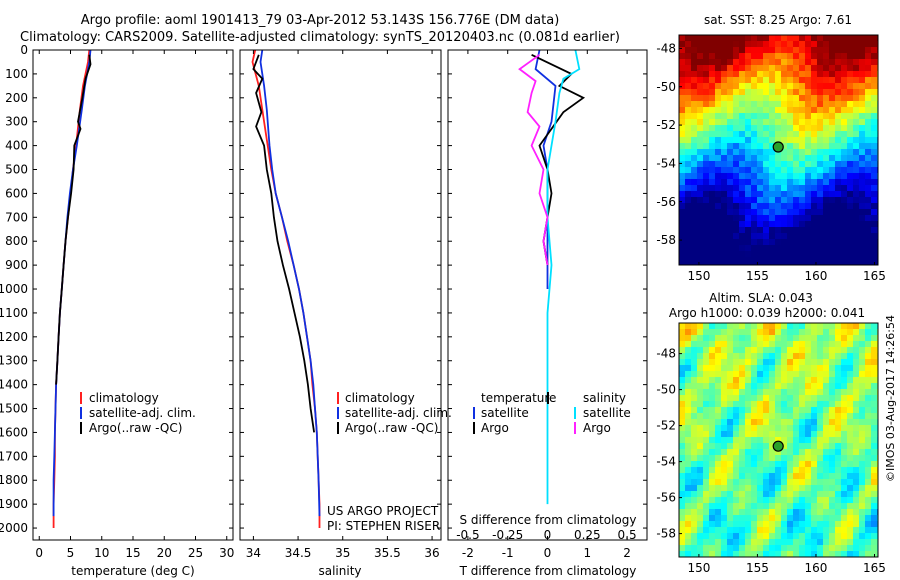  What do you see at coordinates (548, 535) in the screenshot?
I see `s-tick-label: 0` at bounding box center [548, 535].